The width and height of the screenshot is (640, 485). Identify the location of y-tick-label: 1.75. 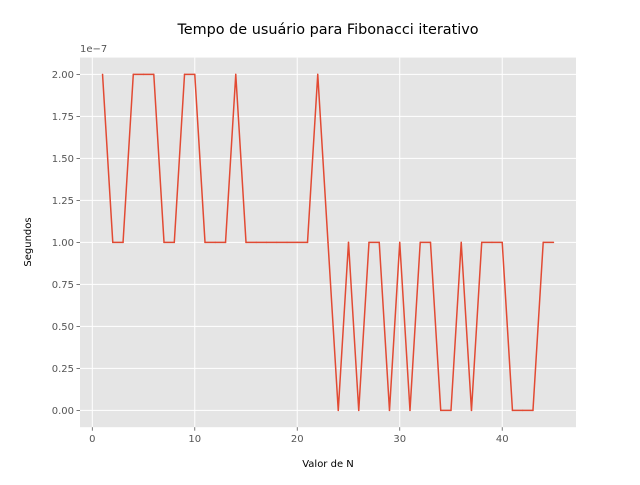
(63, 117).